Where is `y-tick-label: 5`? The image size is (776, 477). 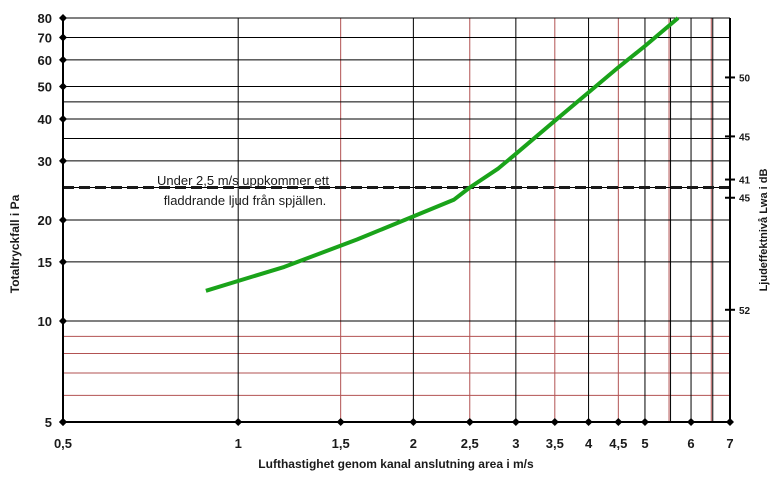 y-tick-label: 5 is located at coordinates (48, 422).